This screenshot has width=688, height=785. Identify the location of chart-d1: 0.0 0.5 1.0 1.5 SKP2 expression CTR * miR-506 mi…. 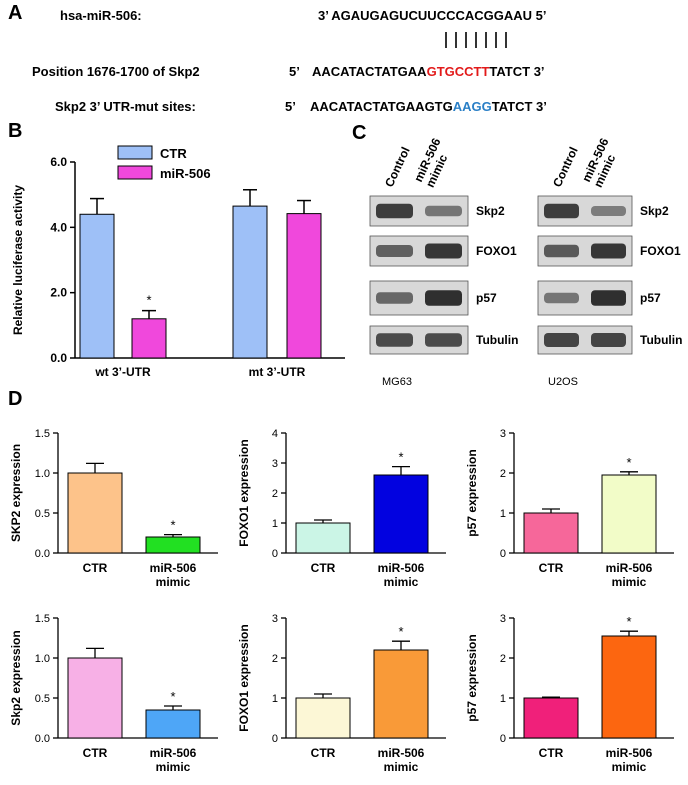
(113, 508).